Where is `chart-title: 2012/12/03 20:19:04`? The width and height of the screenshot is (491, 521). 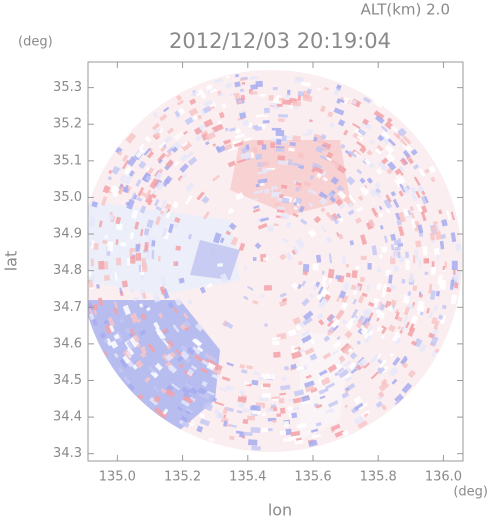
chart-title: 2012/12/03 20:19:04 is located at coordinates (280, 41).